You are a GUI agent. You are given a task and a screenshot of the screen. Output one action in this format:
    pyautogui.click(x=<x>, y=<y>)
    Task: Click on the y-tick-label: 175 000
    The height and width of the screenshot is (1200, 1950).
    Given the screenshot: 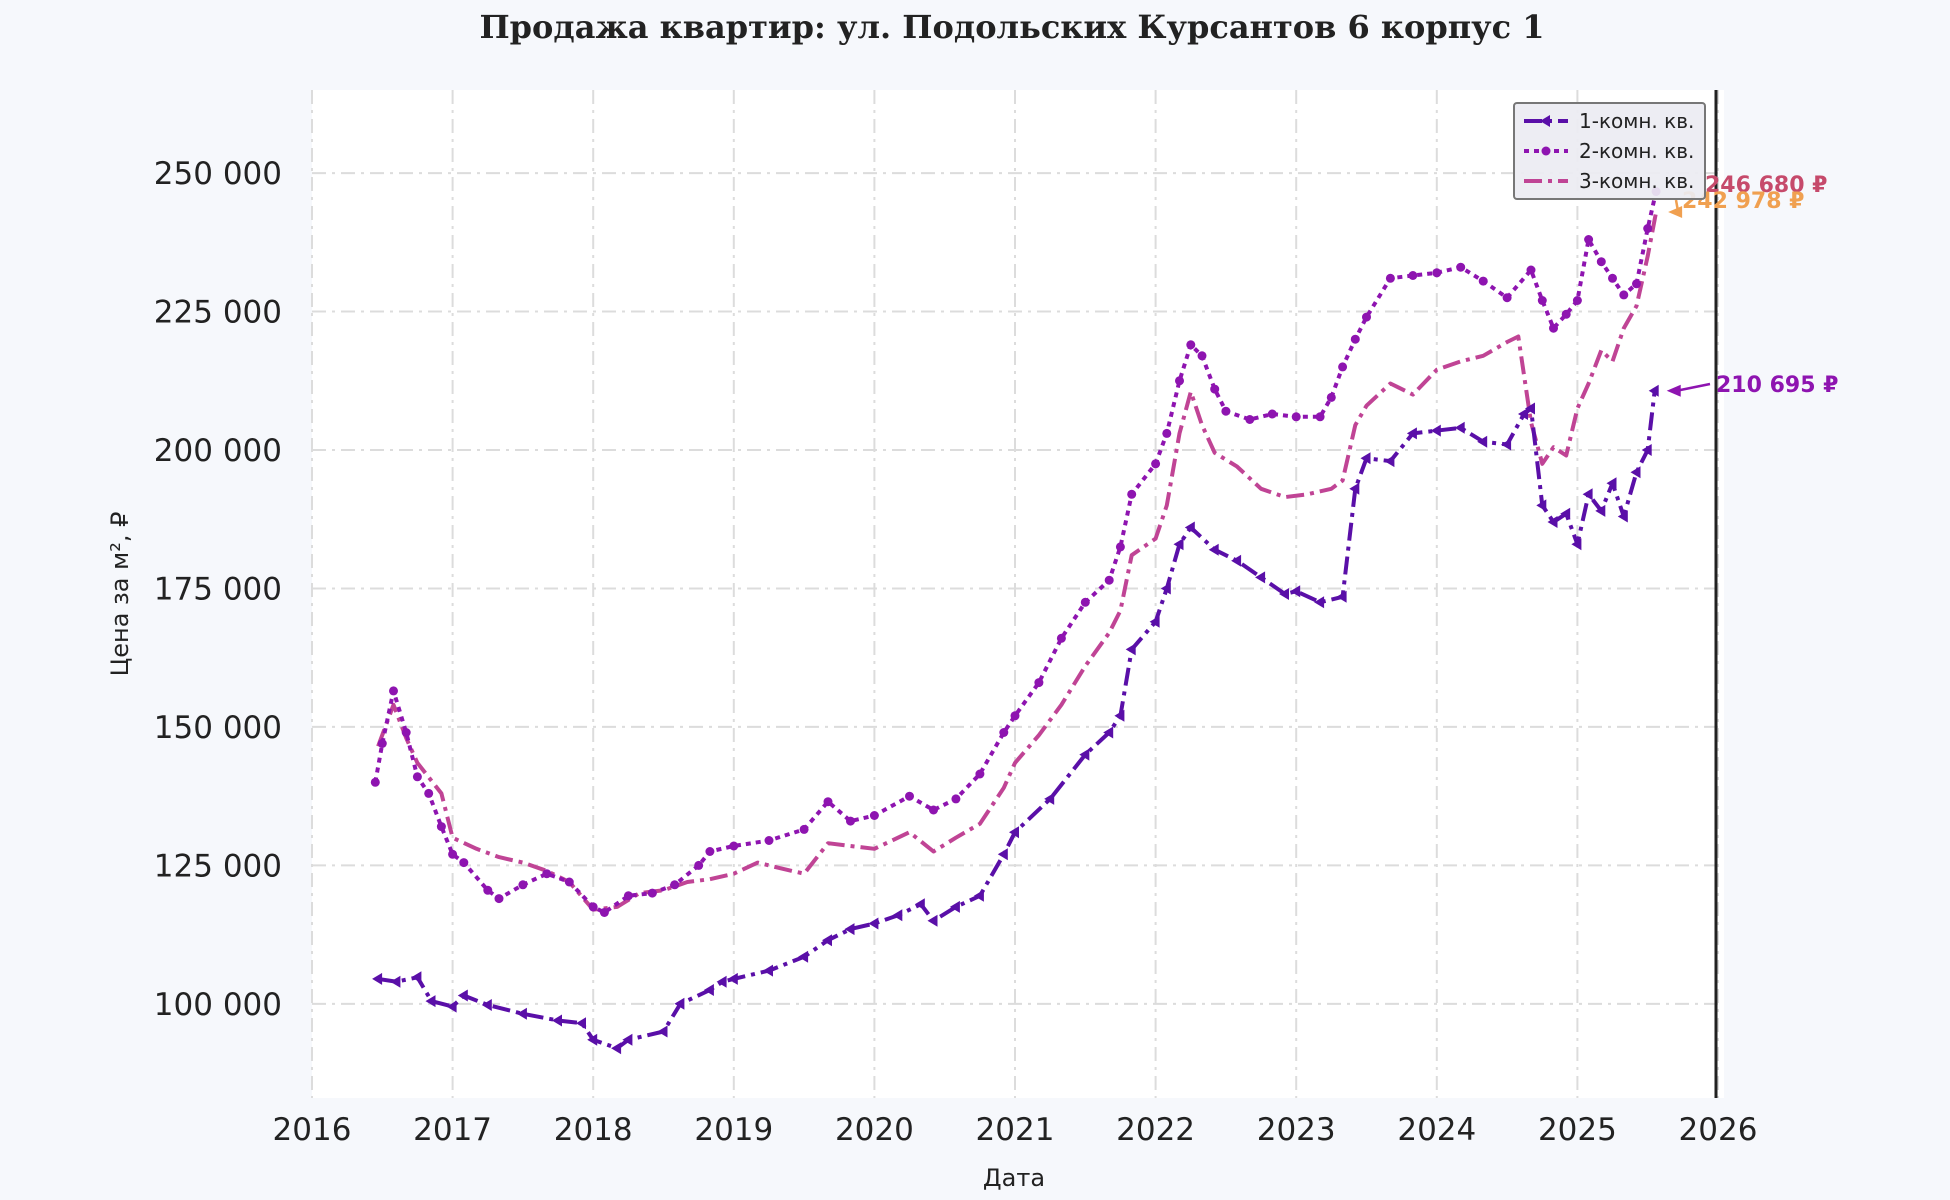 What is the action you would take?
    pyautogui.click(x=218, y=589)
    